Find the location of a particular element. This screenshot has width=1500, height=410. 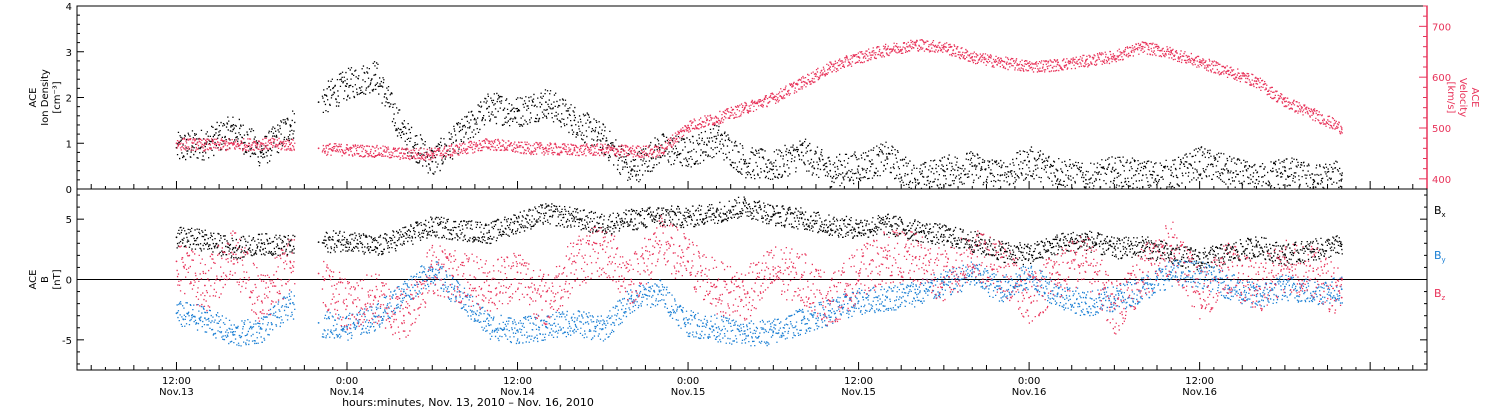

legend-entry-by: By is located at coordinates (1440, 256).